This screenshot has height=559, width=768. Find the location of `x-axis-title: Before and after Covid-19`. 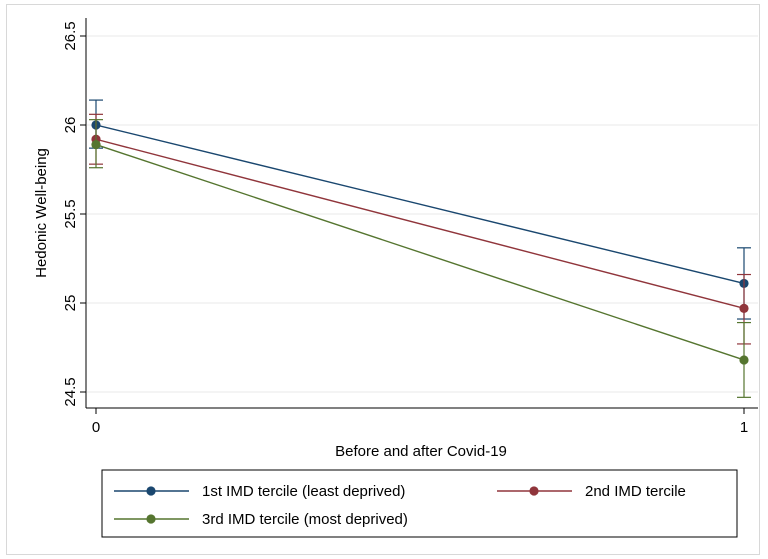

x-axis-title: Before and after Covid-19 is located at coordinates (421, 451).